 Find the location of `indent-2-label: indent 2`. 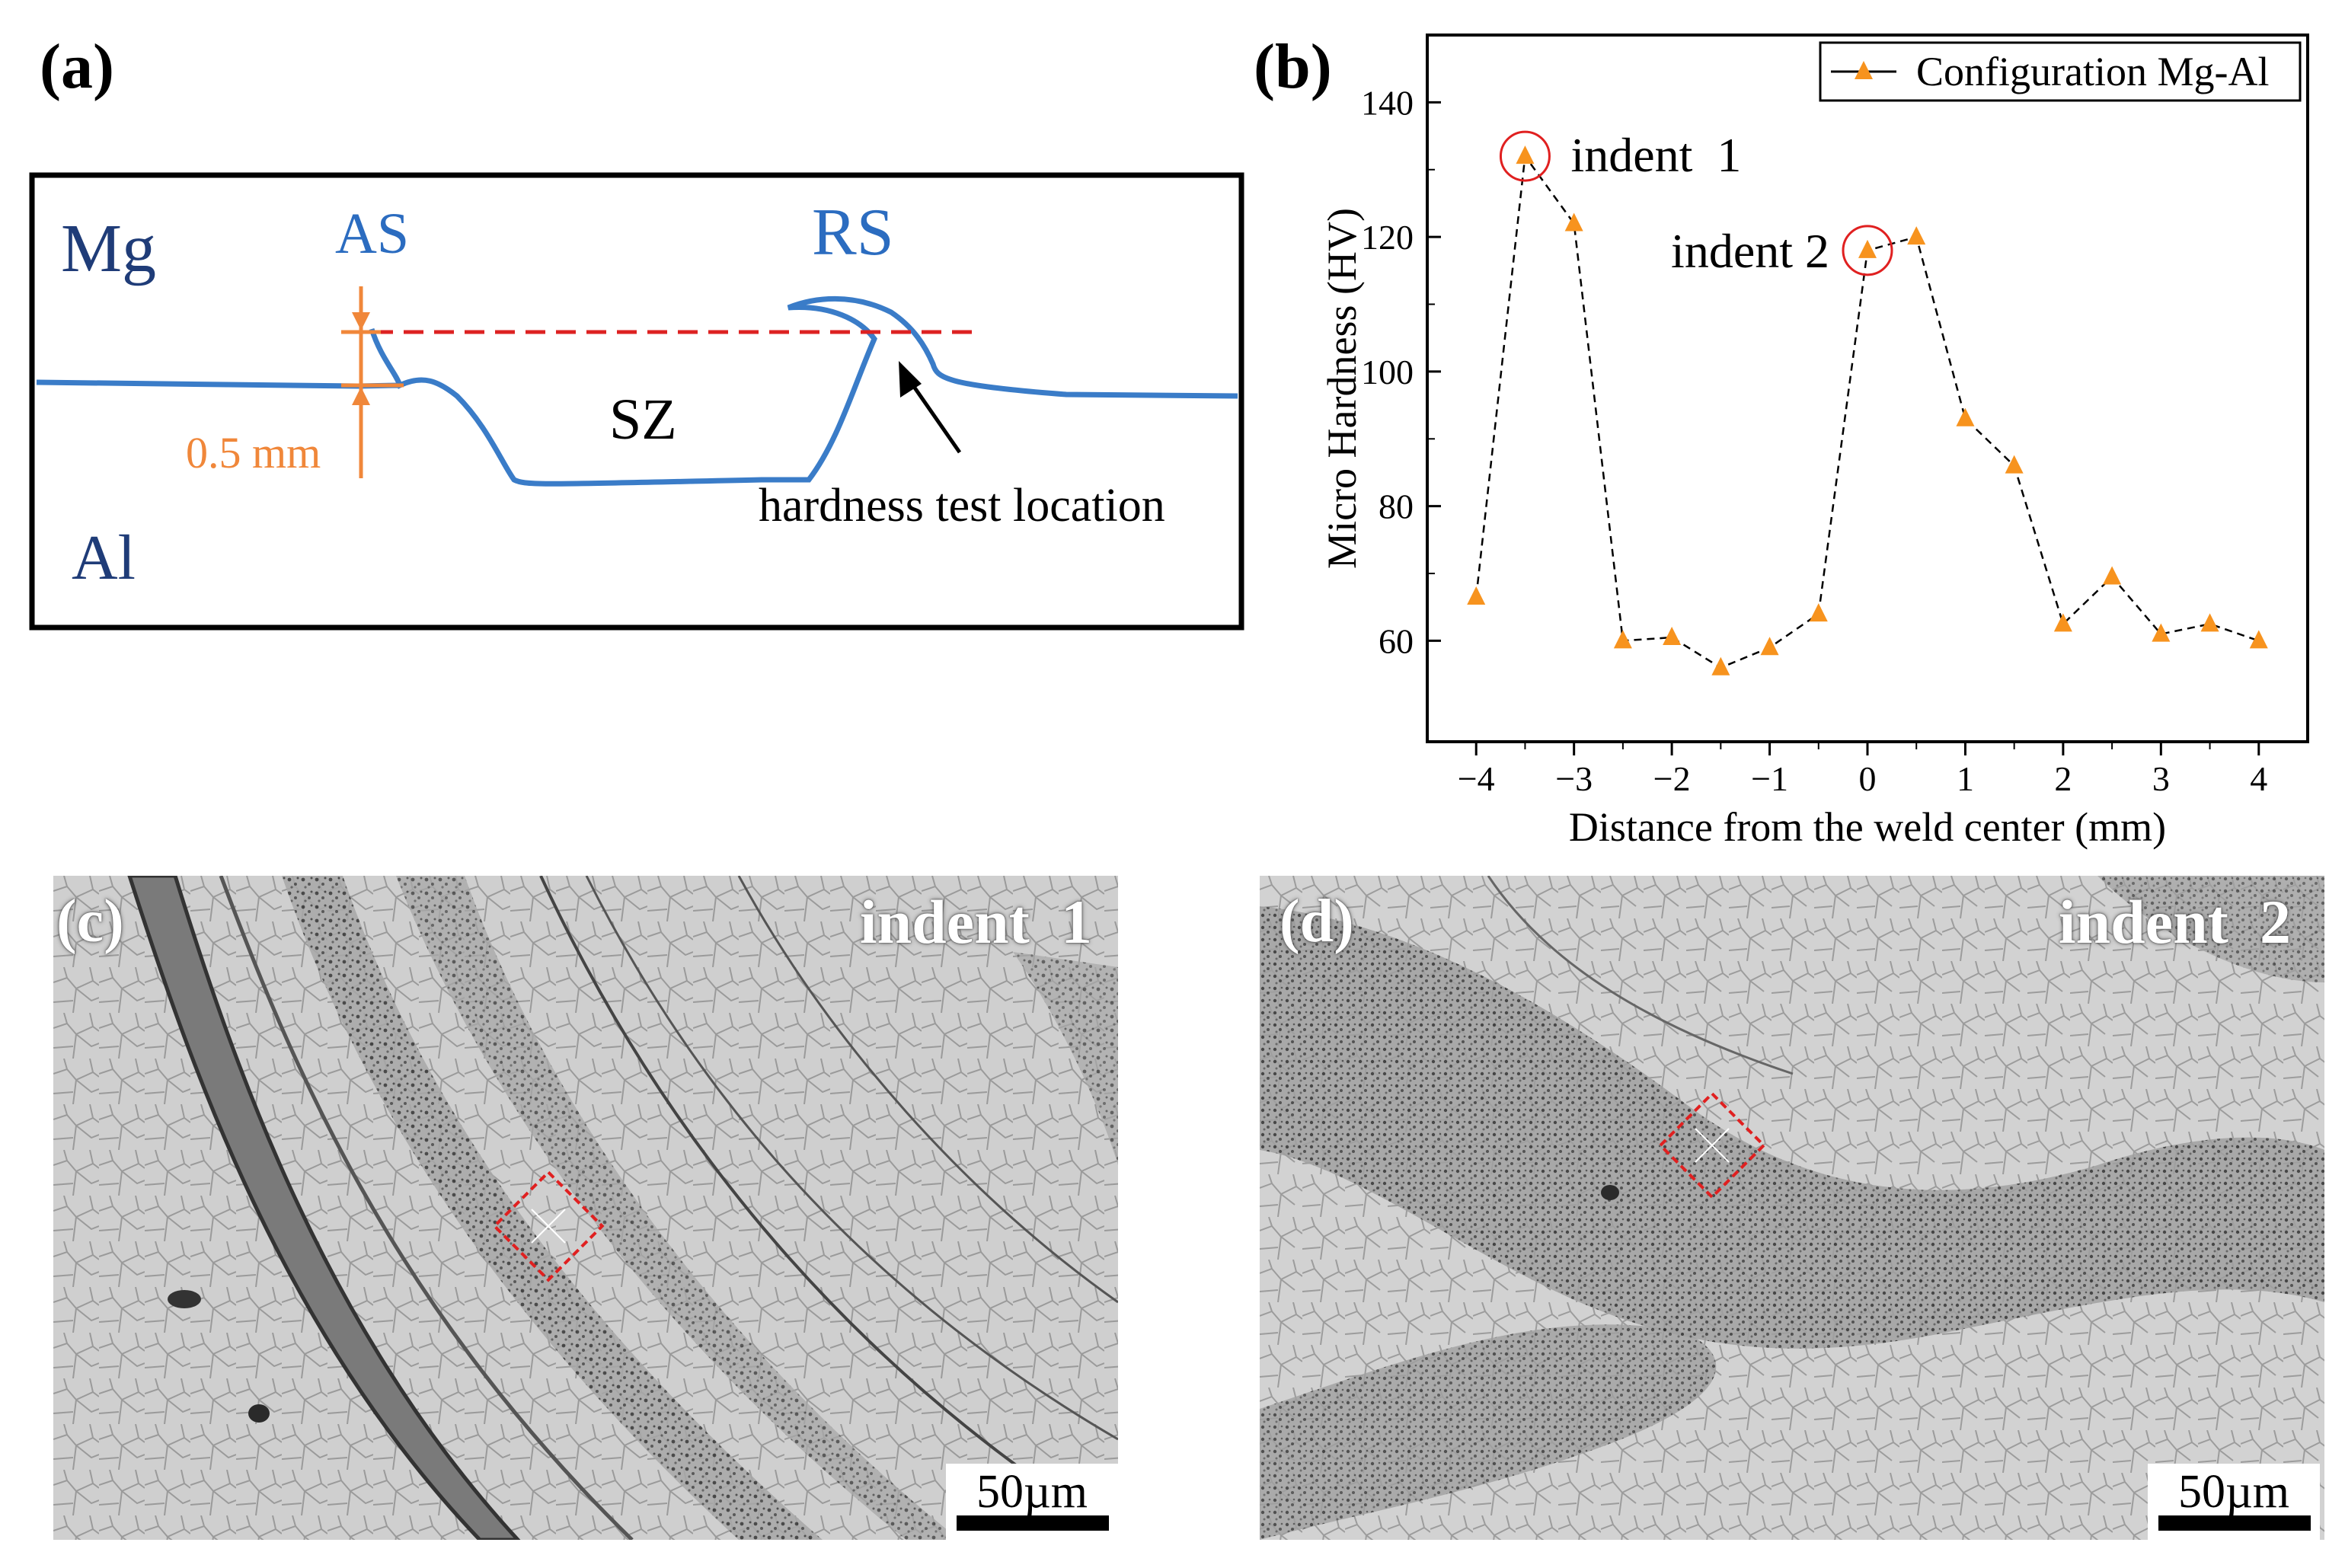

indent-2-label: indent 2 is located at coordinates (2174, 922).